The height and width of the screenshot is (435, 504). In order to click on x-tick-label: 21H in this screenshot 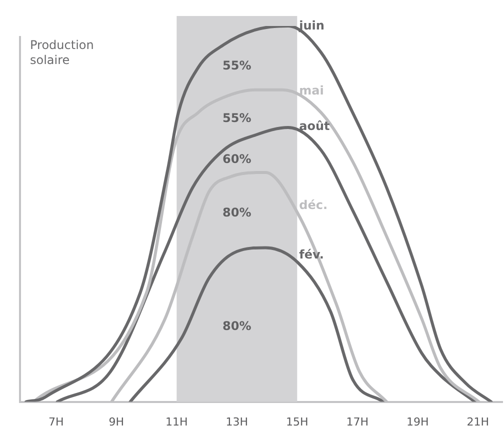, I will do `click(478, 421)`.